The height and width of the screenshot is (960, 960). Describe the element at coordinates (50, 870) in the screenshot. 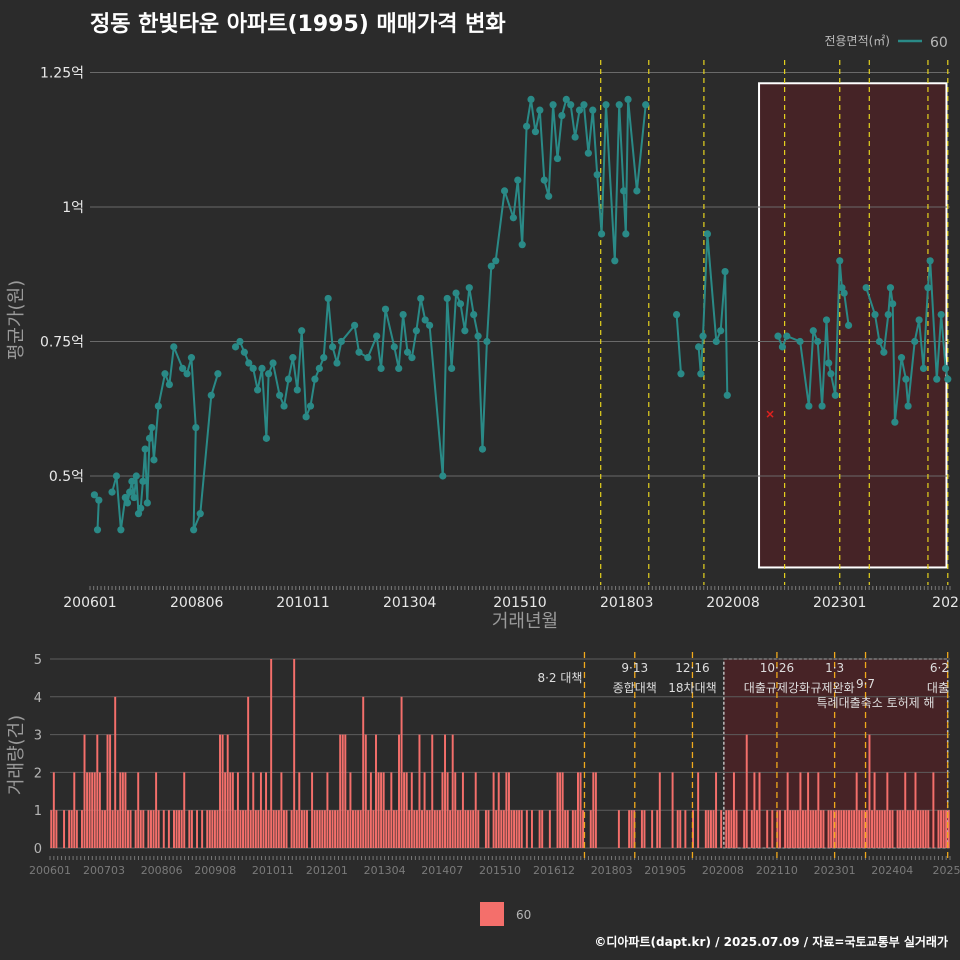

I see `bottom-x-tick-label: 200601` at that location.